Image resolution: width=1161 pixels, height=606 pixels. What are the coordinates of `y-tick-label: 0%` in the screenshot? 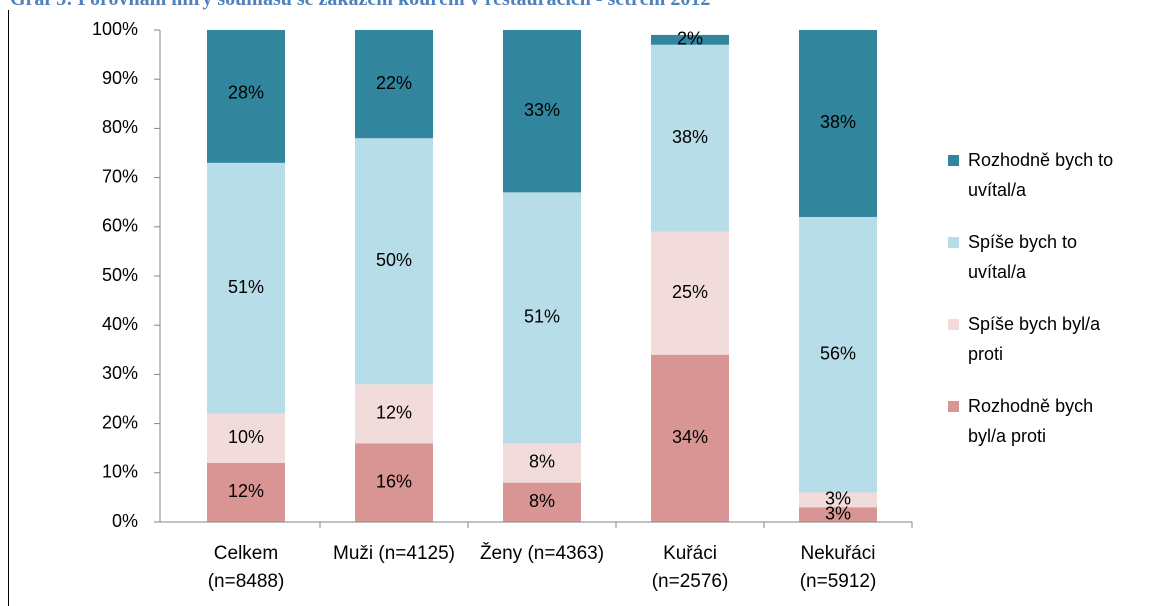 It's located at (125, 521).